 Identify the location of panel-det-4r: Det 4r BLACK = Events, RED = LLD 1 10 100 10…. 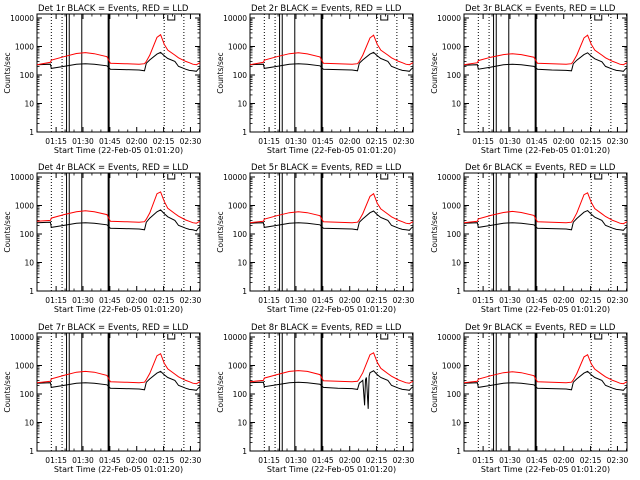
(102, 238).